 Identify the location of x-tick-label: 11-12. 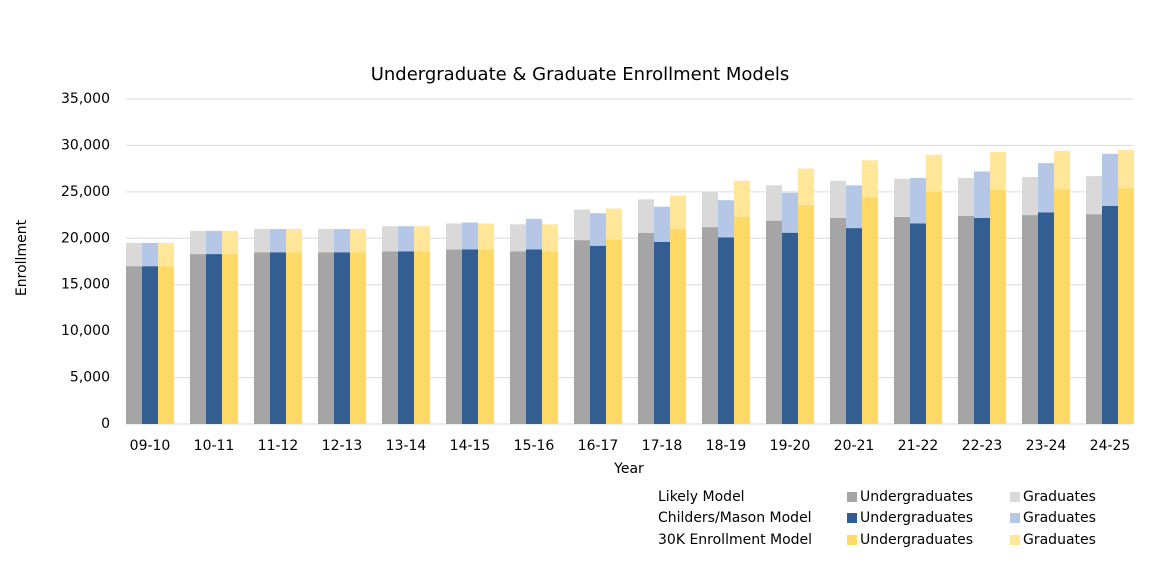
(278, 446).